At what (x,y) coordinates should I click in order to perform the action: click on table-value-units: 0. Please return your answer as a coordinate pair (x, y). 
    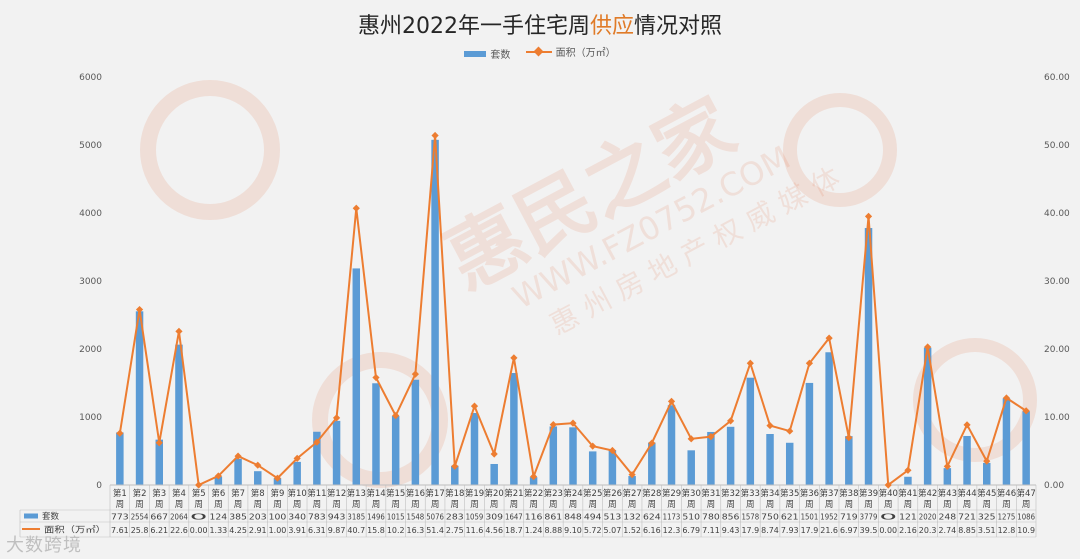
    Looking at the image, I should click on (199, 517).